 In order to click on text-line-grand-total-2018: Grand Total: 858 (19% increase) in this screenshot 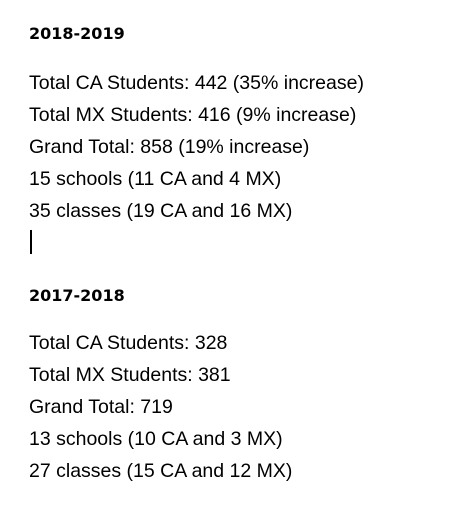, I will do `click(169, 147)`.